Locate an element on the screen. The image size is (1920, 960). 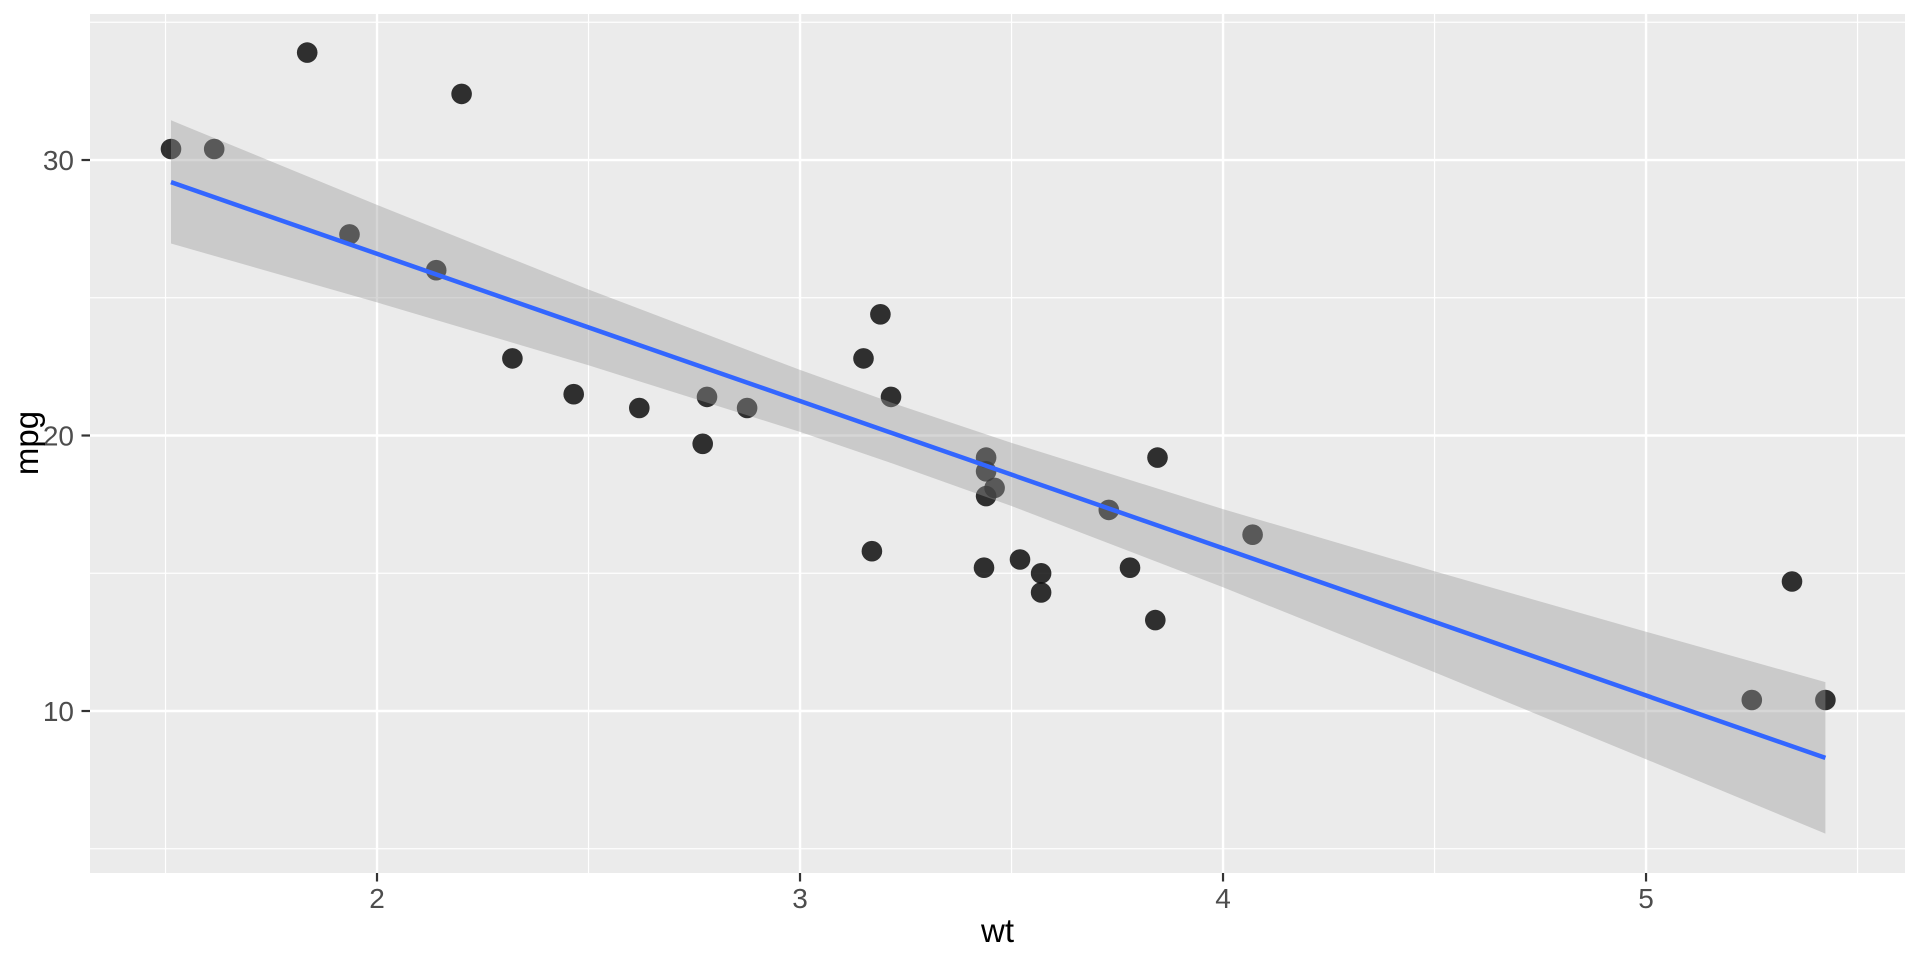
x-tick-label: 4 is located at coordinates (1223, 898).